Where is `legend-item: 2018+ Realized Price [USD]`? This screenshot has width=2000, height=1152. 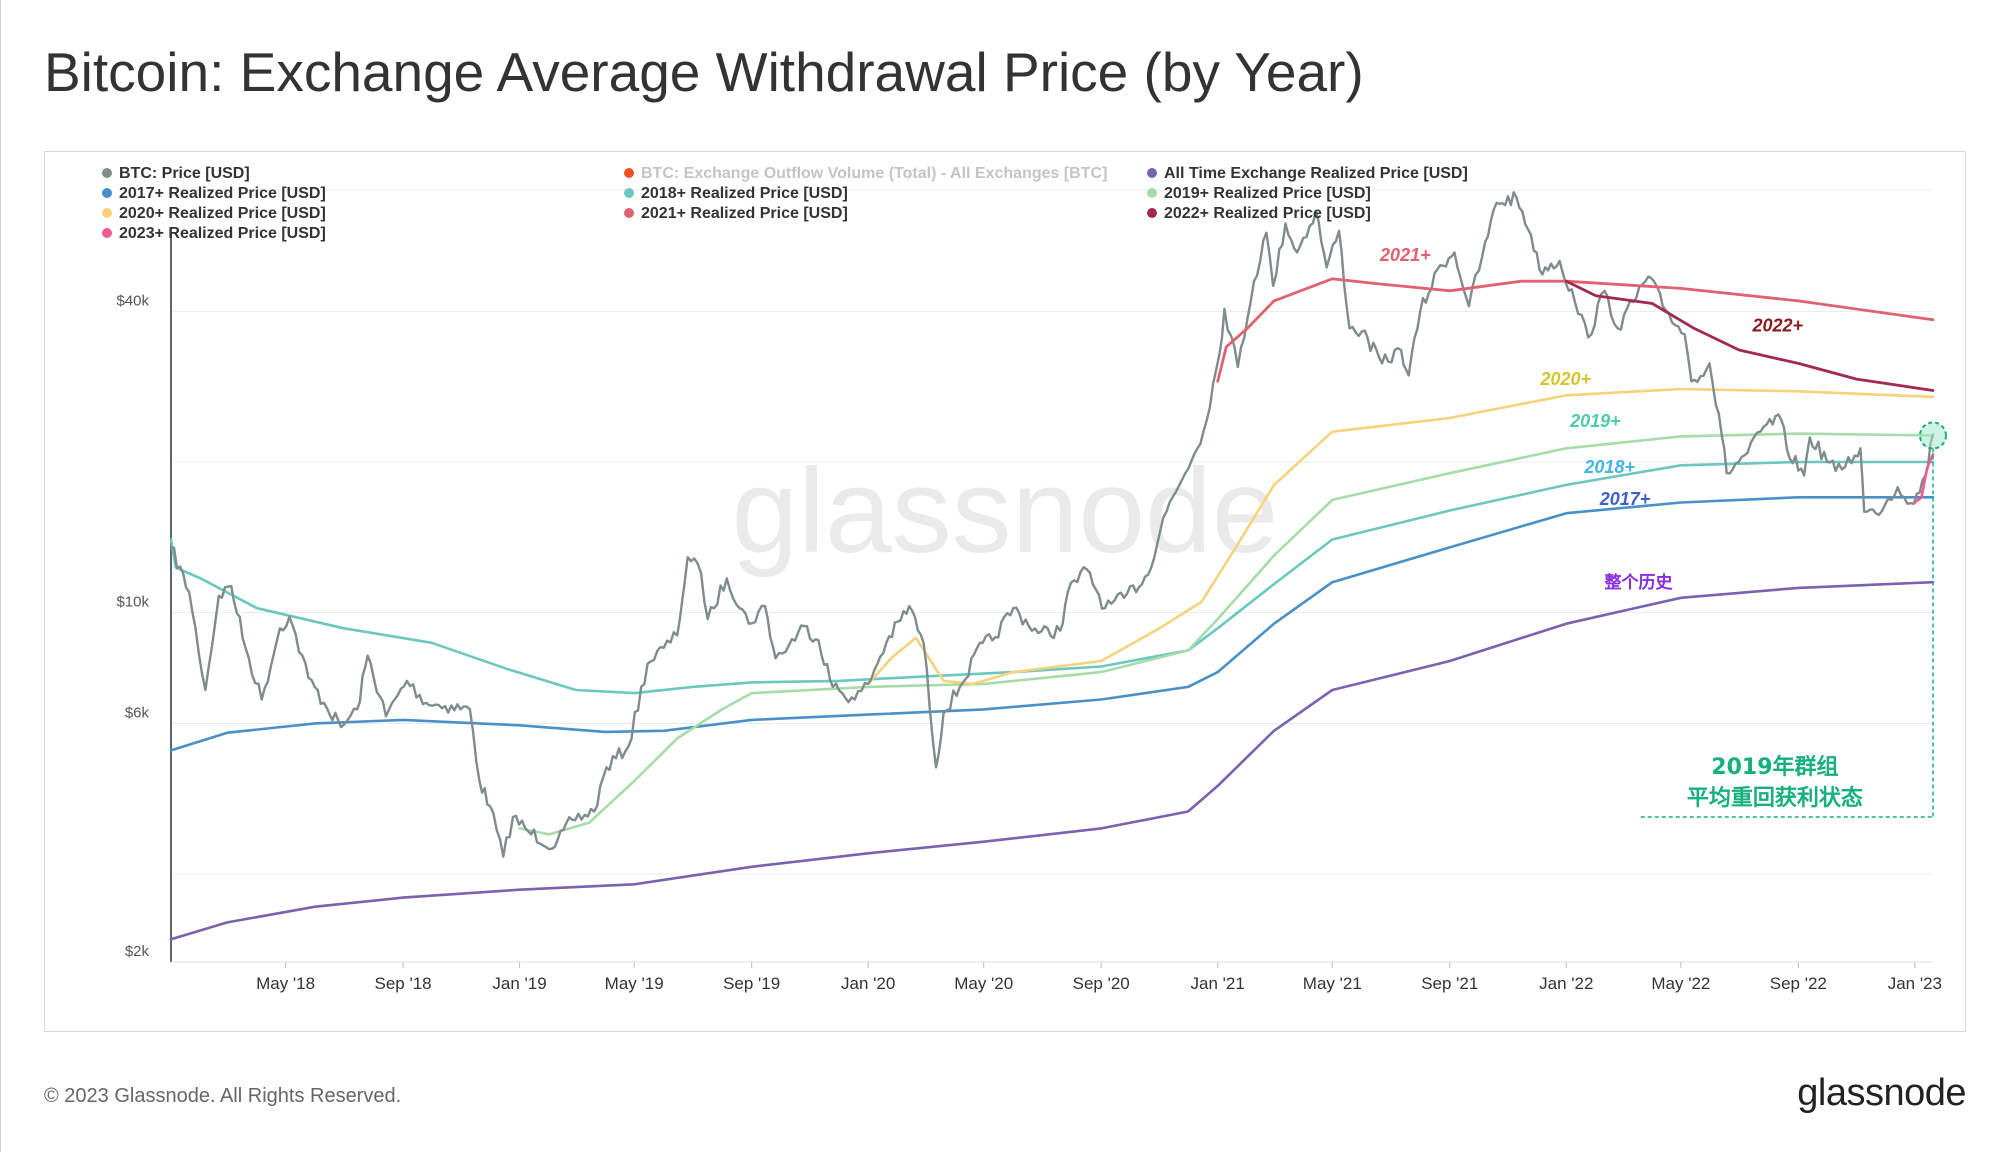
legend-item: 2018+ Realized Price [USD] is located at coordinates (736, 193).